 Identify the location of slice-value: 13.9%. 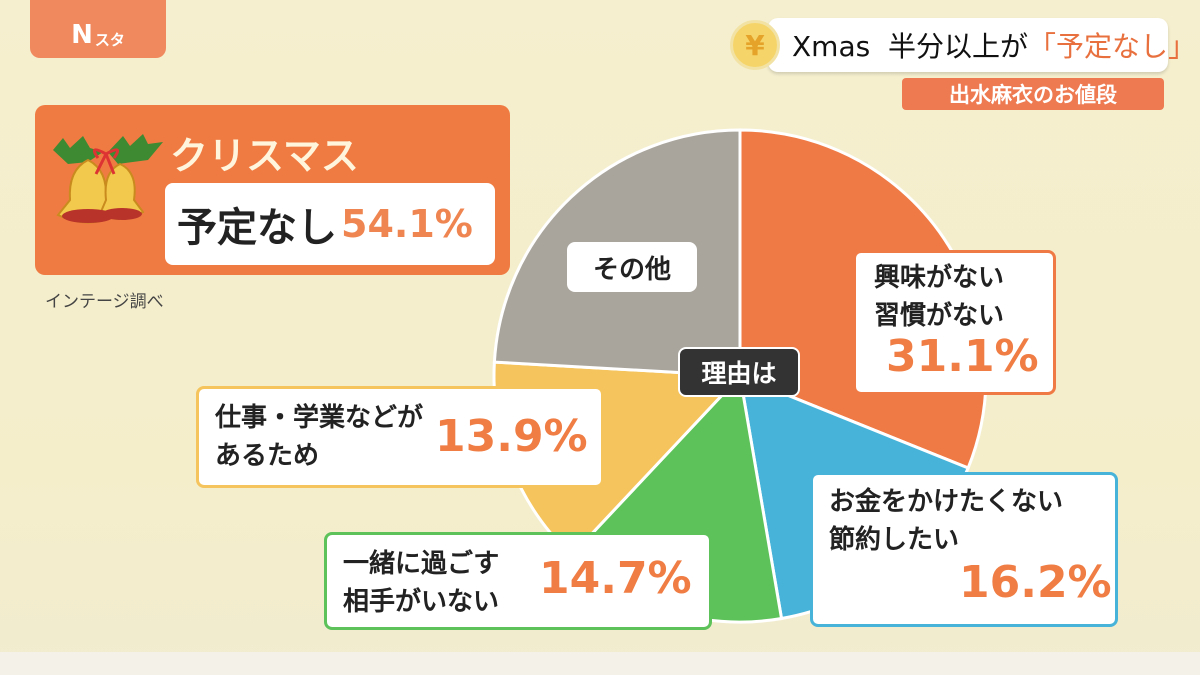
(511, 436).